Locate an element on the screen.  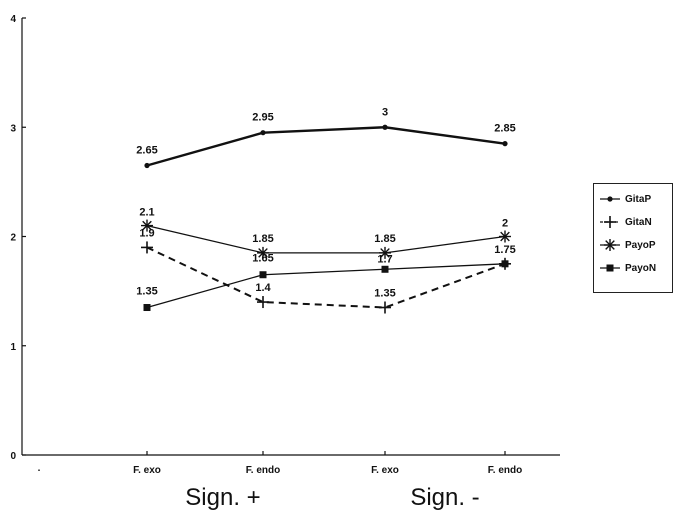
data-label: 1.75 is located at coordinates (504, 250).